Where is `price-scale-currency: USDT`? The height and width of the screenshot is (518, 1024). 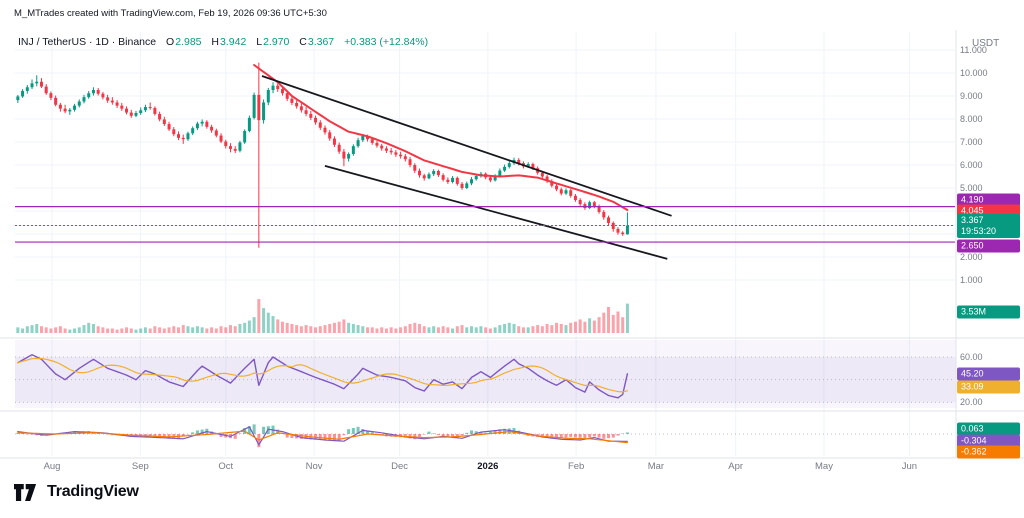 price-scale-currency: USDT is located at coordinates (986, 43).